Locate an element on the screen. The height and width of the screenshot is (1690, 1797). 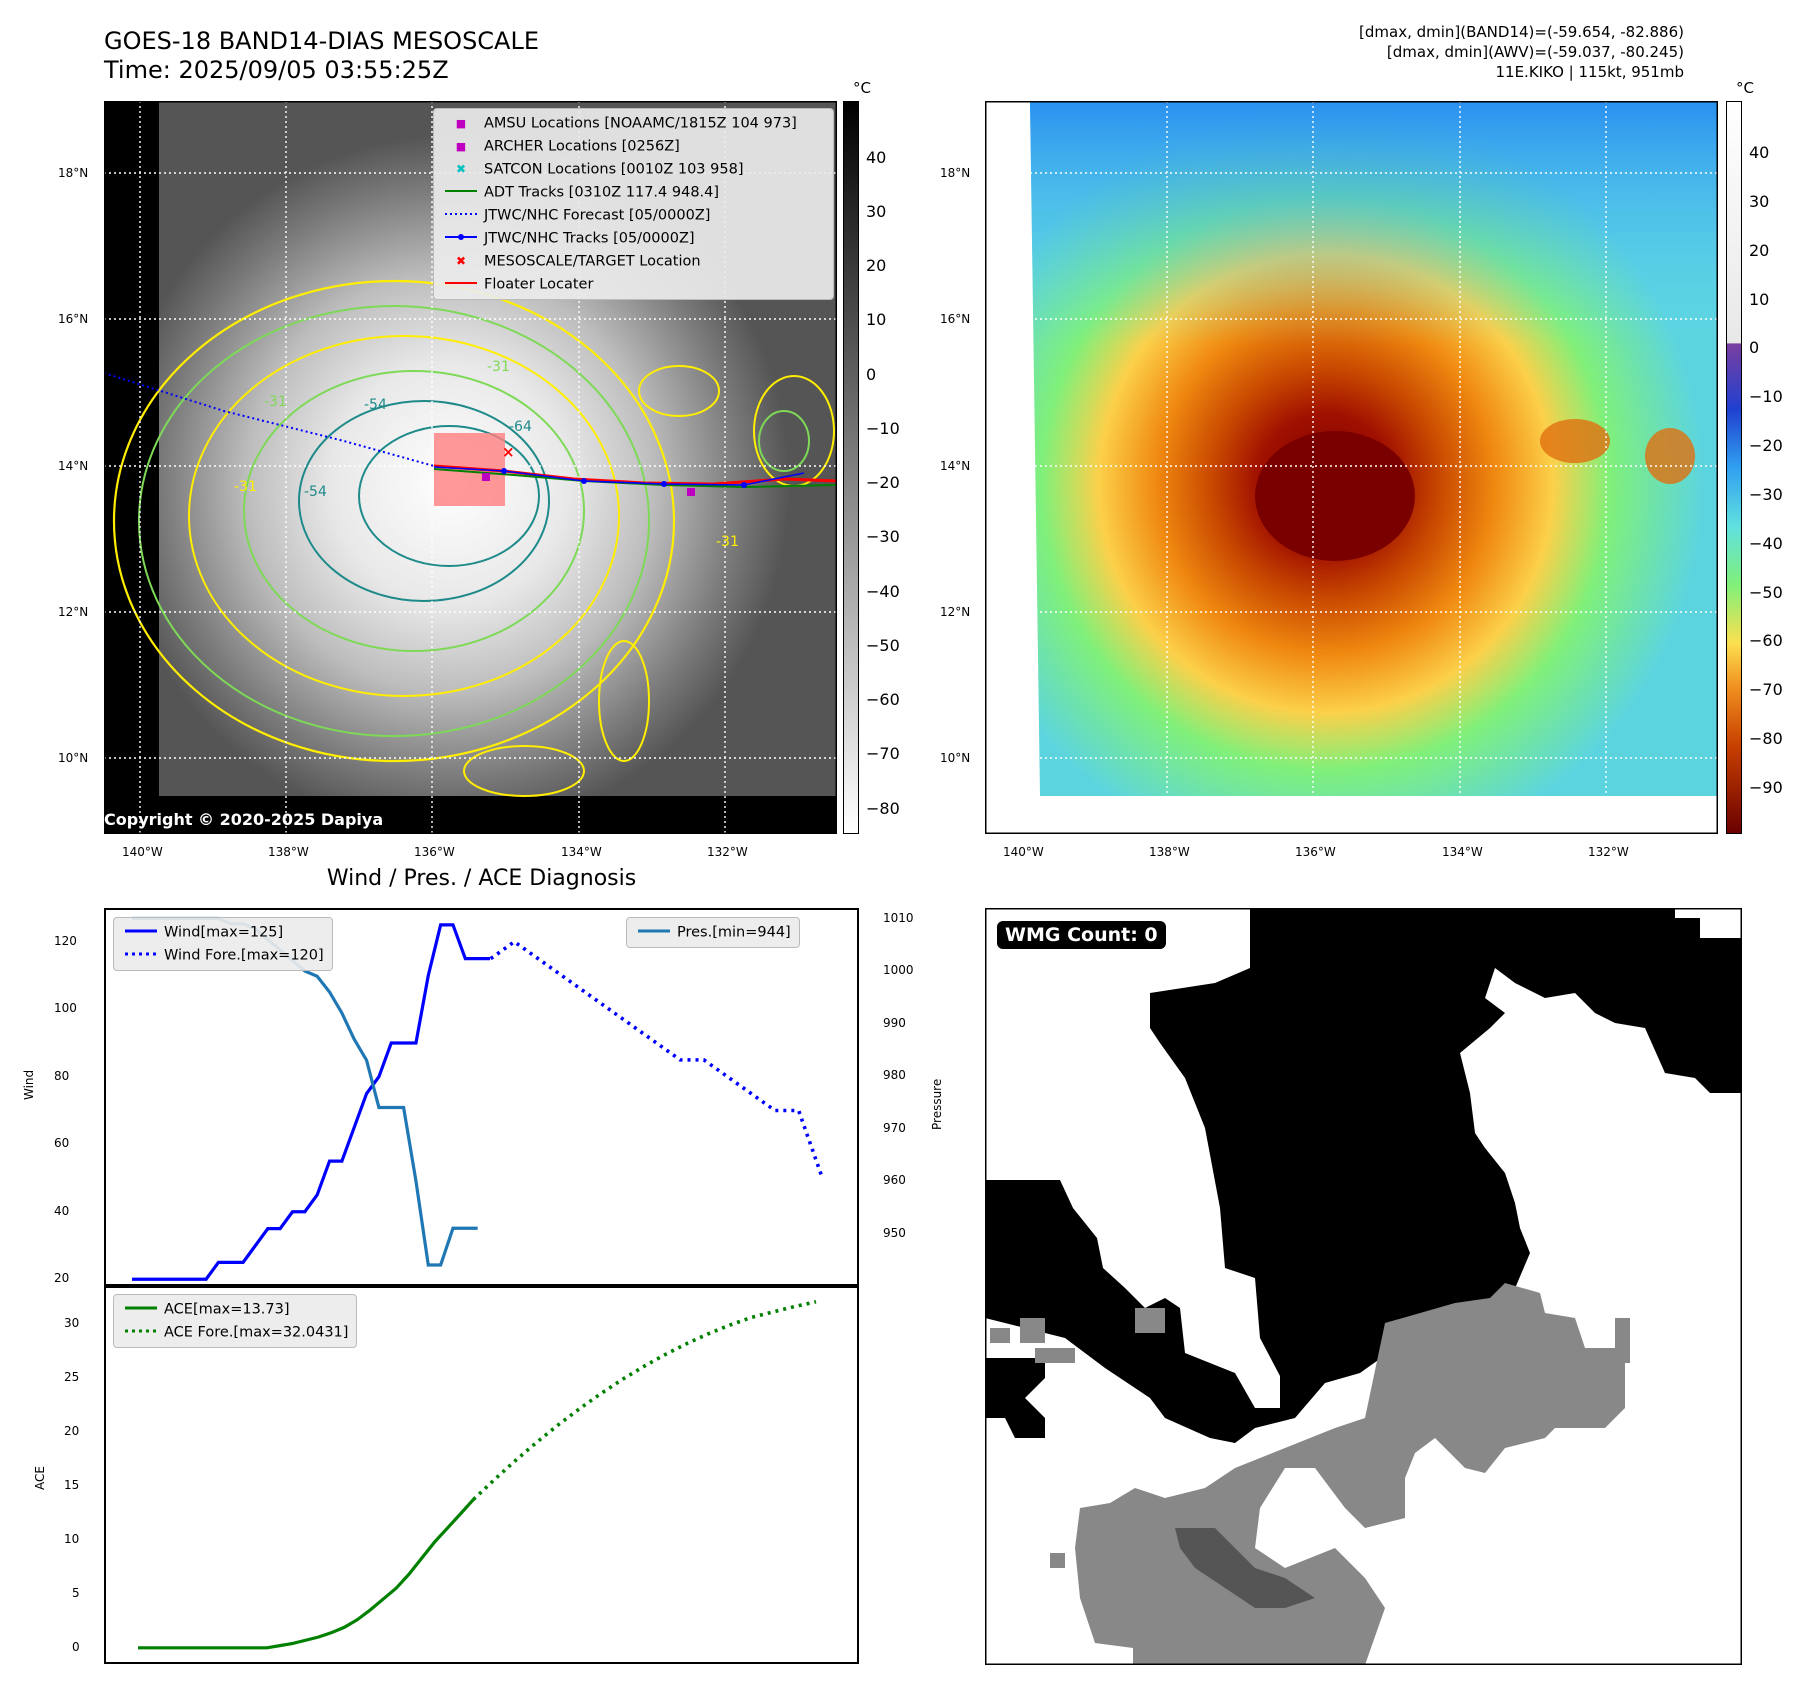
ace-tick-label: 0 is located at coordinates (76, 1646).